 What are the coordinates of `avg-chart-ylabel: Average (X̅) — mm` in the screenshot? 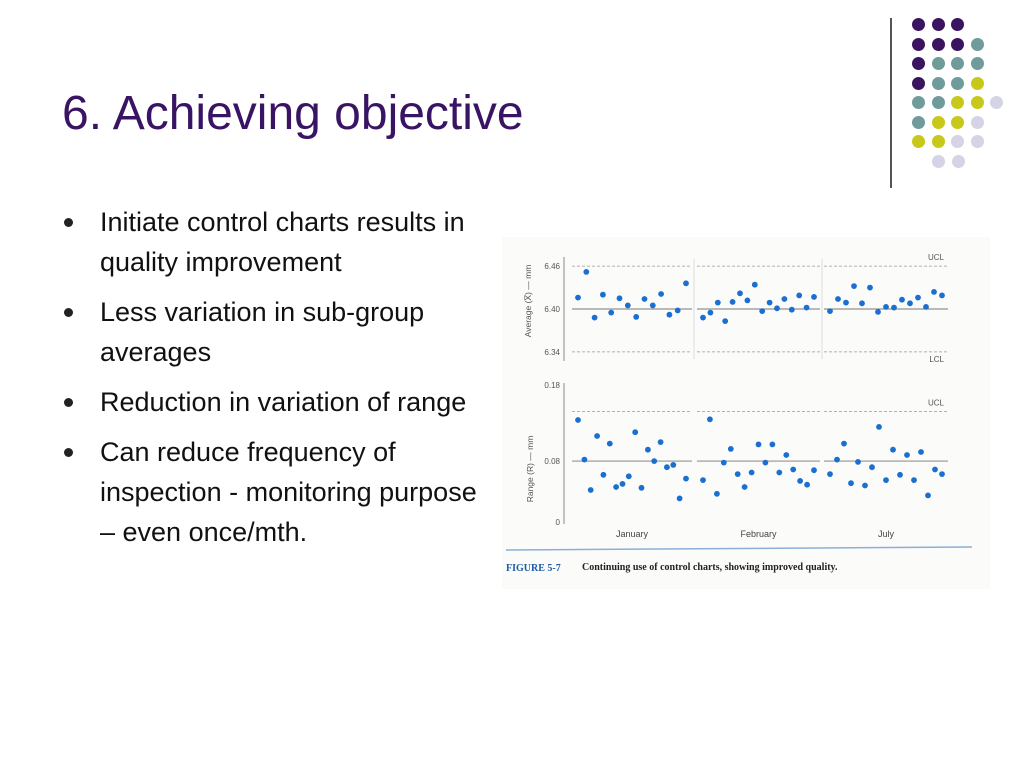 It's located at (528, 301).